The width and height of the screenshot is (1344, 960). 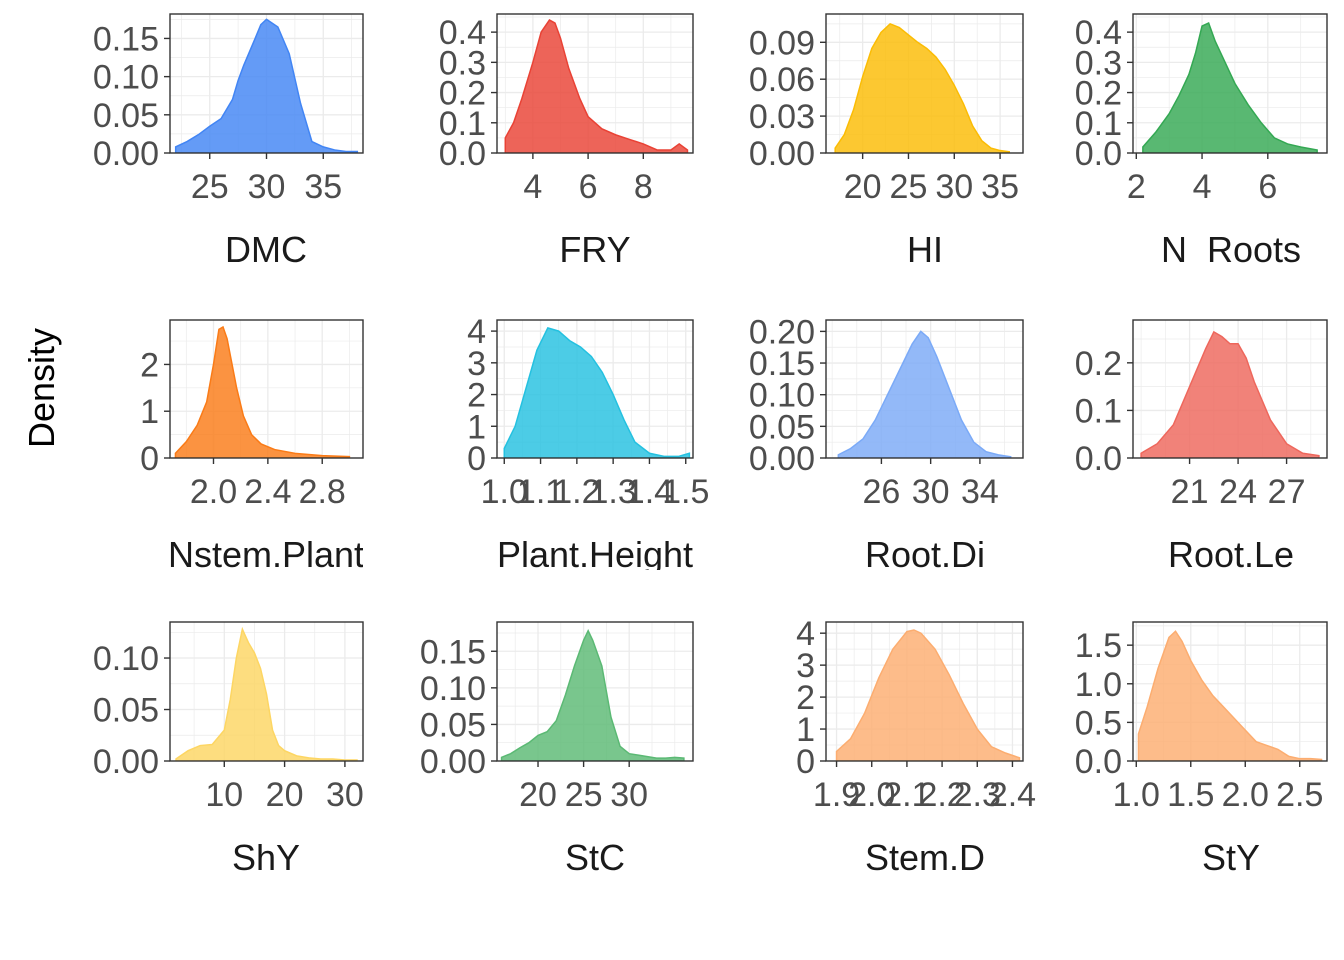 What do you see at coordinates (323, 187) in the screenshot?
I see `x-tick-label: 35` at bounding box center [323, 187].